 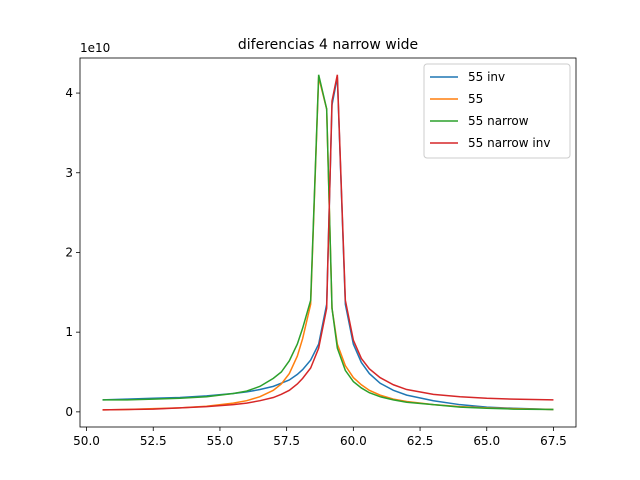 I want to click on legend-box, so click(x=497, y=111).